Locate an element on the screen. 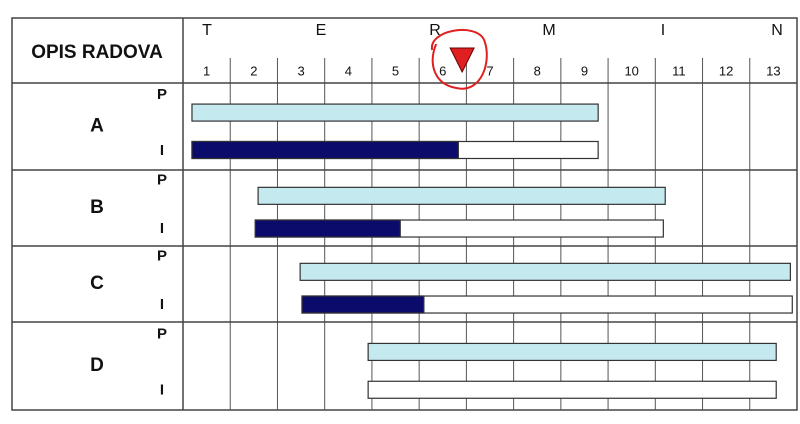 The width and height of the screenshot is (800, 424). x-tick-label: 5 is located at coordinates (395, 70).